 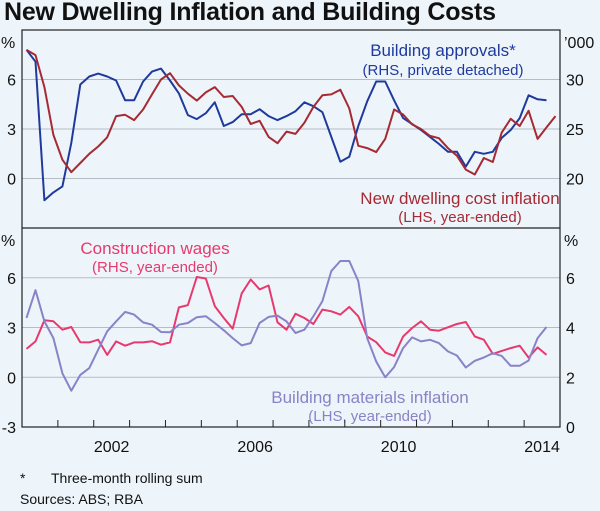 I want to click on right-unit-label: ’000, so click(x=579, y=43).